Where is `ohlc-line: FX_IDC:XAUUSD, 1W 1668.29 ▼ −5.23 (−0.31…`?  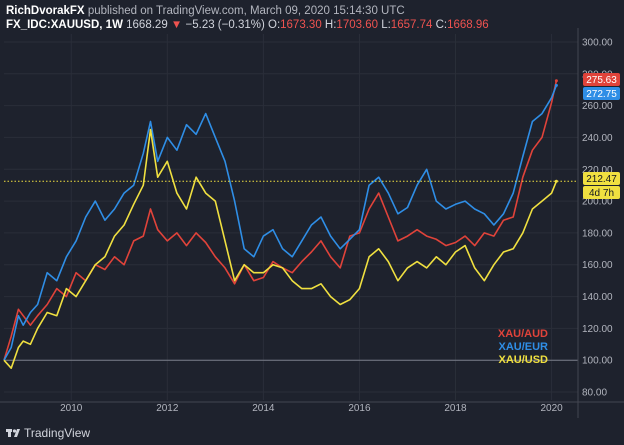
ohlc-line: FX_IDC:XAUUSD, 1W 1668.29 ▼ −5.23 (−0.31… is located at coordinates (247, 25).